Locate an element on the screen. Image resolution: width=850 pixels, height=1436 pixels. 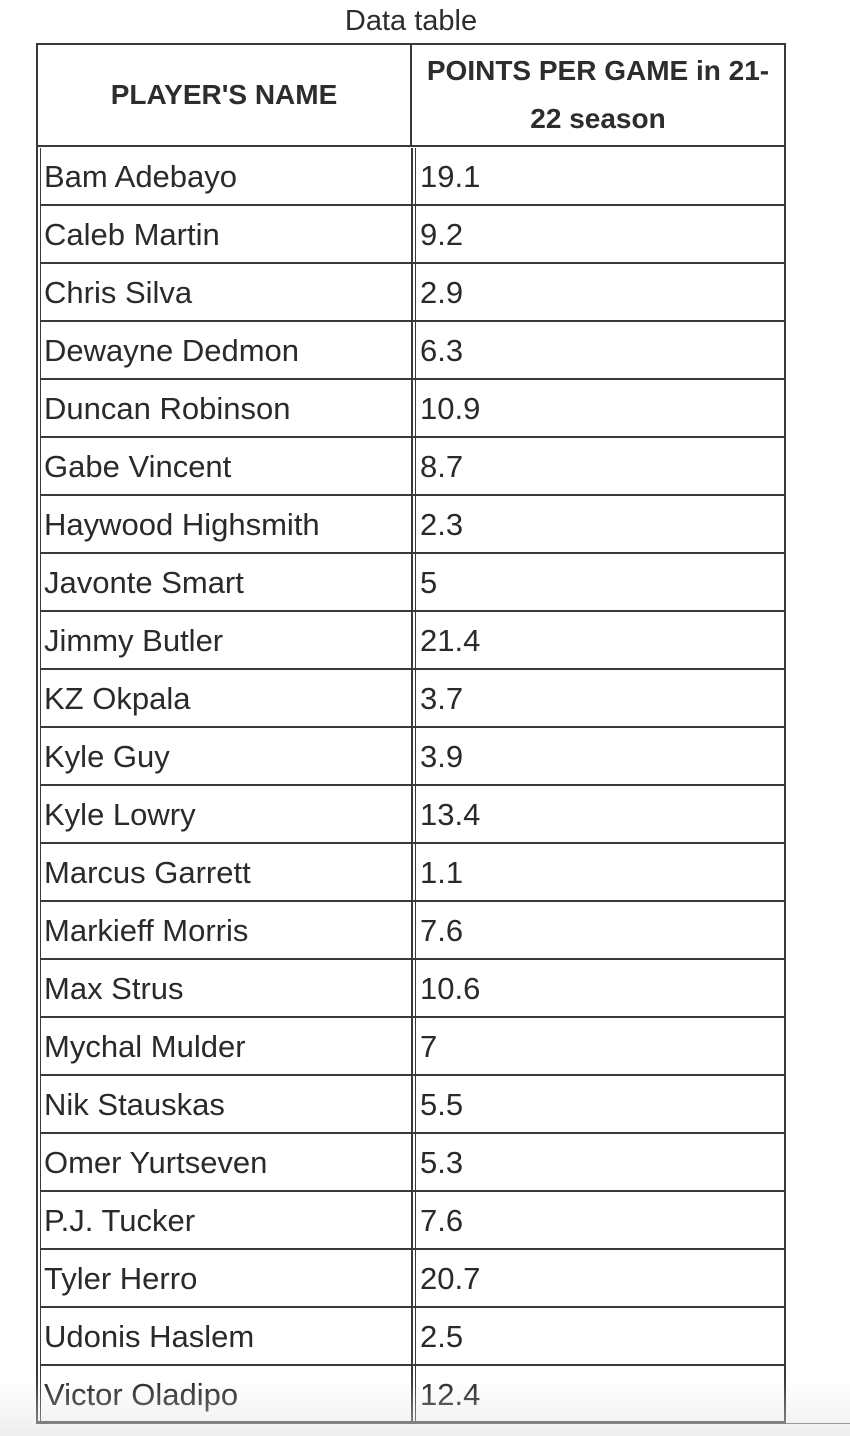
table-row: Bam Adebayo 19.1 is located at coordinates (412, 177).